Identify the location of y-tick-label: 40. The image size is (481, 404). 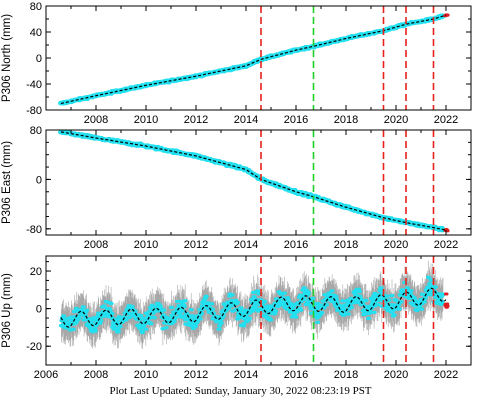
(36, 33).